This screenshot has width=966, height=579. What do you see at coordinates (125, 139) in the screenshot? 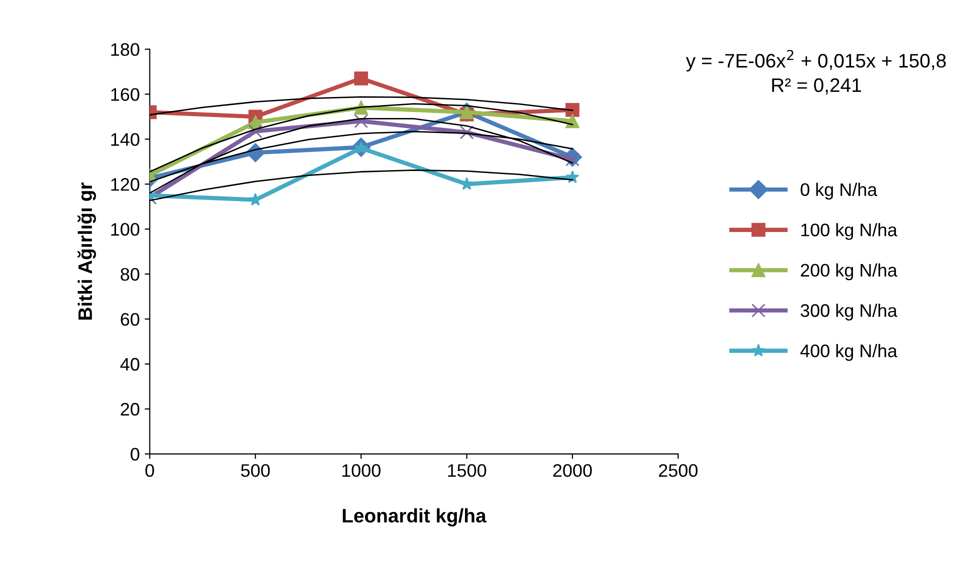
I see `y-tick-label: 140` at bounding box center [125, 139].